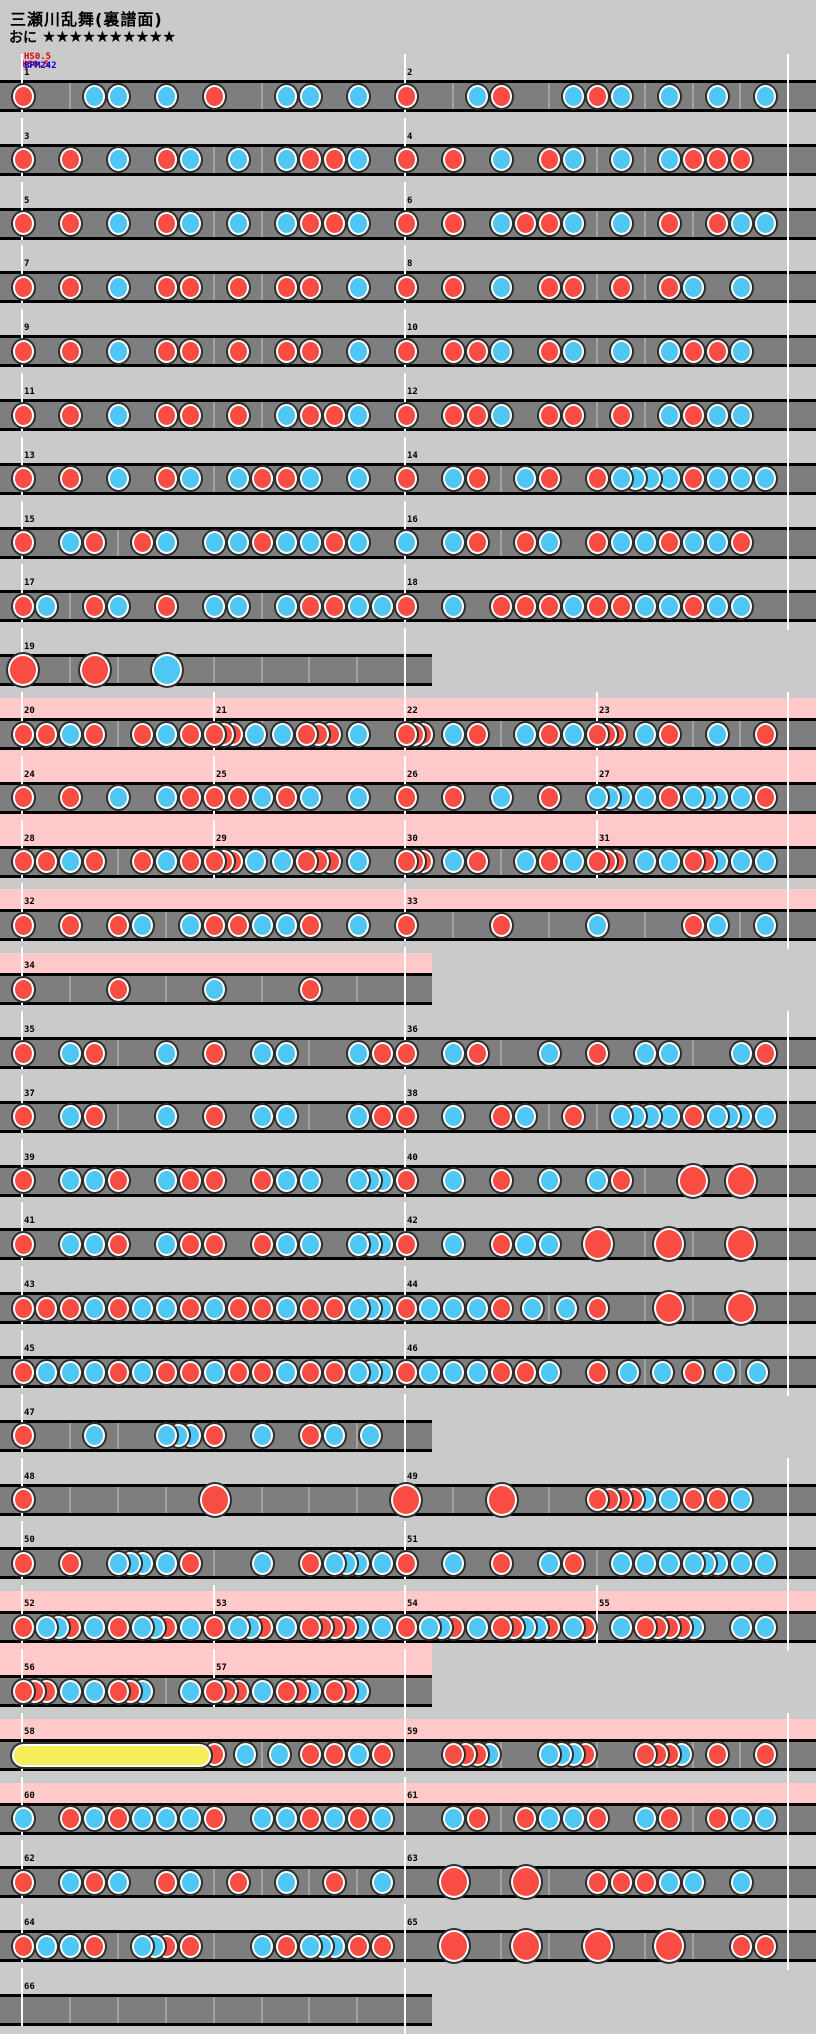 The height and width of the screenshot is (2034, 816). Describe the element at coordinates (412, 519) in the screenshot. I see `measure-number: 16` at that location.